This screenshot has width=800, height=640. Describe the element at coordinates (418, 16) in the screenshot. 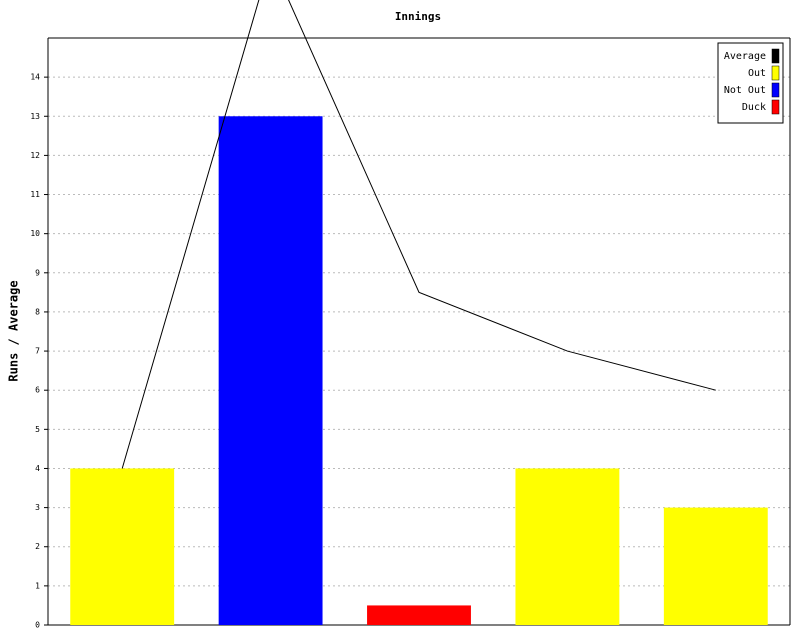

I see `chart-title: Innings` at that location.